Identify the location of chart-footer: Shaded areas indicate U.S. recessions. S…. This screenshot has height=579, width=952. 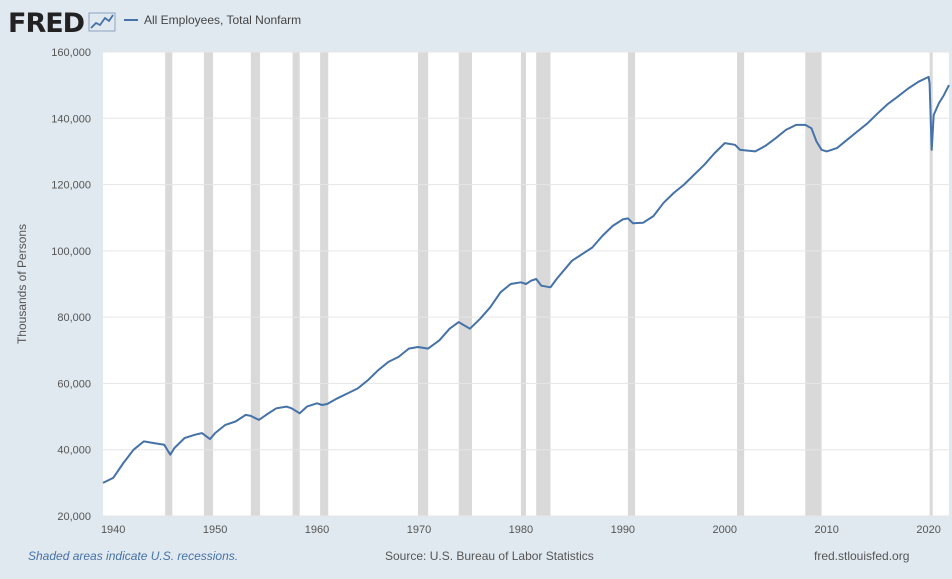
(476, 561).